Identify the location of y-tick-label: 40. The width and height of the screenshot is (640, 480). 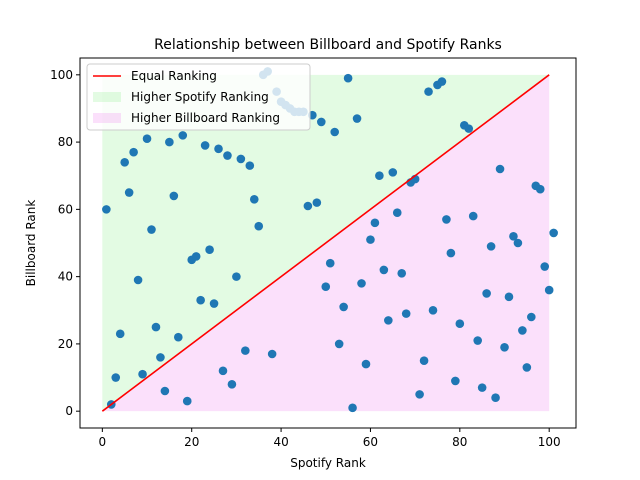
(65, 277).